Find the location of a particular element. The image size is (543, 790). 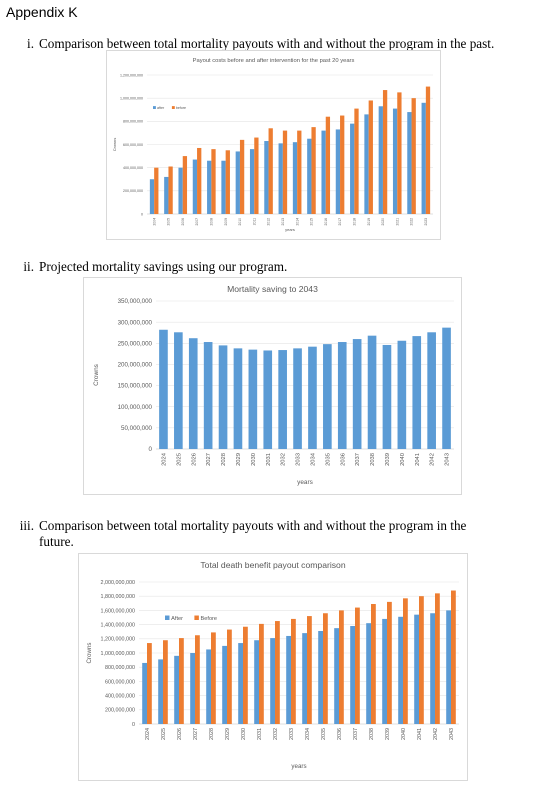

bar-after-2018 is located at coordinates (352, 168).